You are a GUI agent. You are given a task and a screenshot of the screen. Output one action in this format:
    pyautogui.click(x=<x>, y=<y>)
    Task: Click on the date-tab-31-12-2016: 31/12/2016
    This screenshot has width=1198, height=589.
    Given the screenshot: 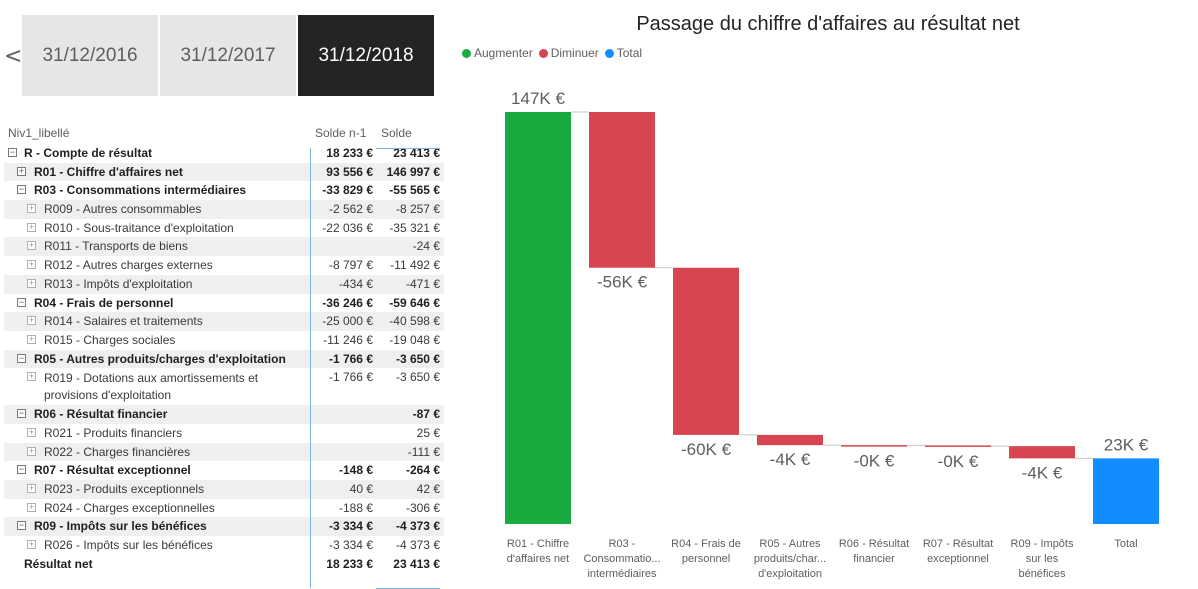 What is the action you would take?
    pyautogui.click(x=90, y=55)
    